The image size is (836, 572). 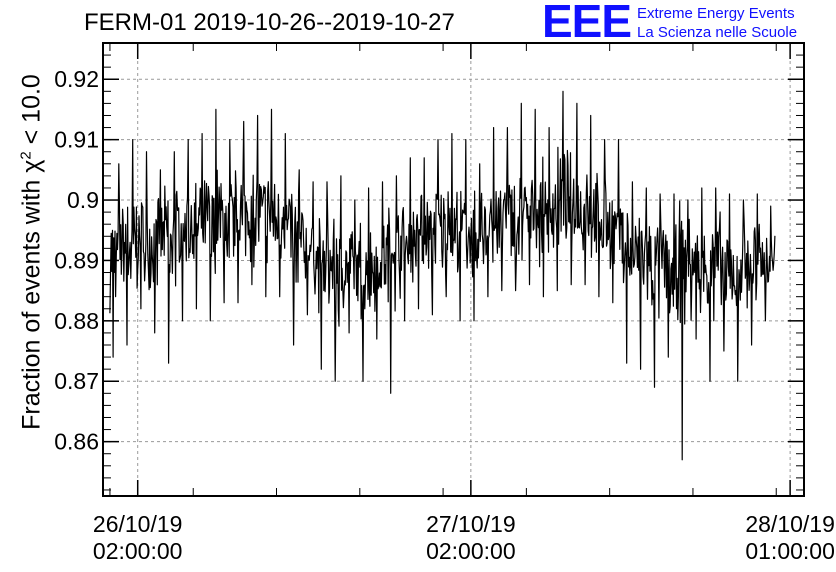 What do you see at coordinates (26, 155) in the screenshot?
I see `y-axis-label-sup: 2` at bounding box center [26, 155].